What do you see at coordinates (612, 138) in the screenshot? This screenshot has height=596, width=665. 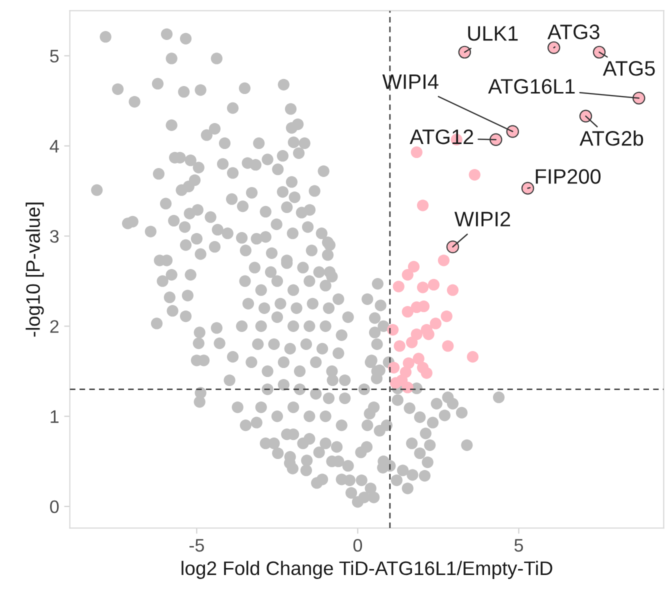 I see `annotation: ATG2b` at bounding box center [612, 138].